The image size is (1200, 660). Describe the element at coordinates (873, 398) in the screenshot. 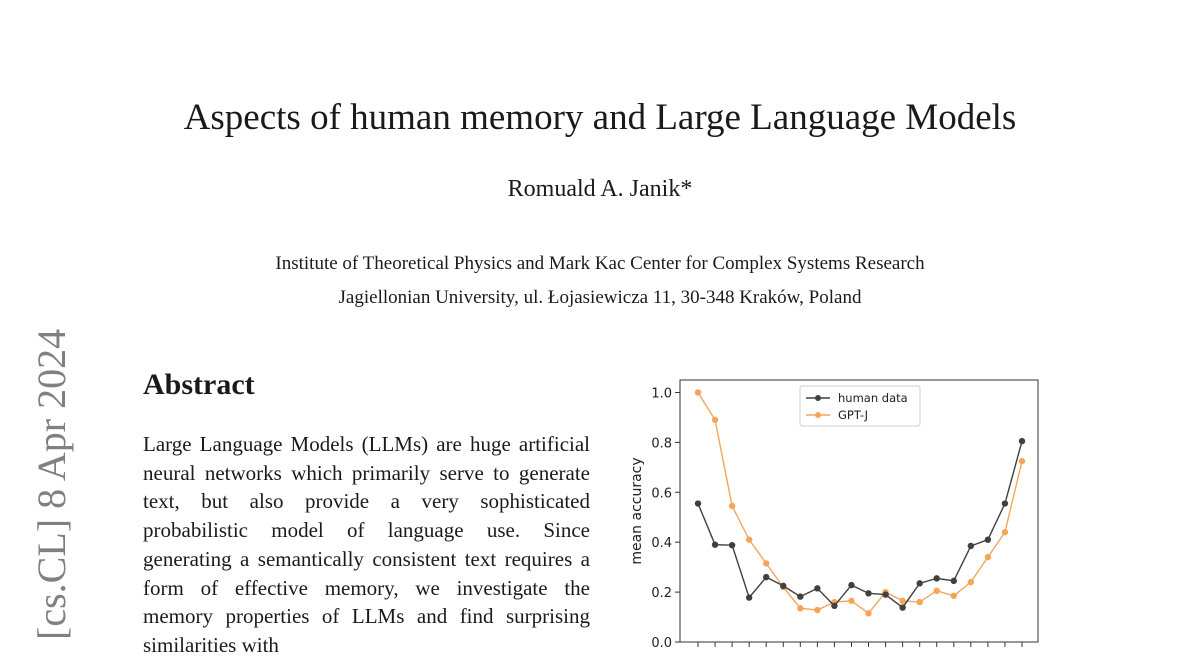

I see `legend-label-human-data: human data` at that location.